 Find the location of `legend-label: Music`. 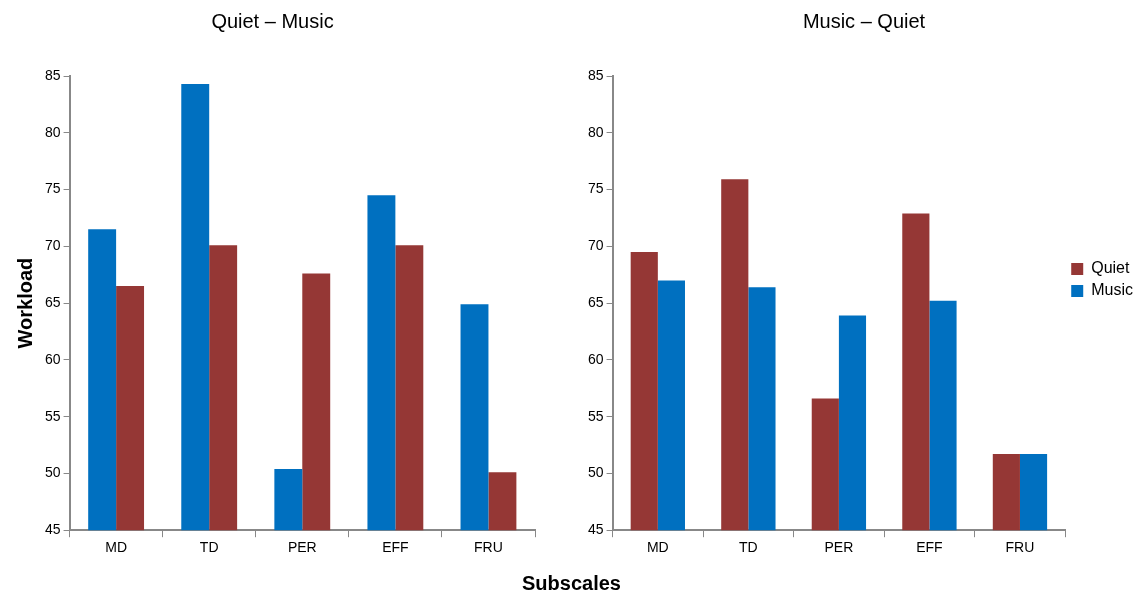

legend-label: Music is located at coordinates (1112, 290).